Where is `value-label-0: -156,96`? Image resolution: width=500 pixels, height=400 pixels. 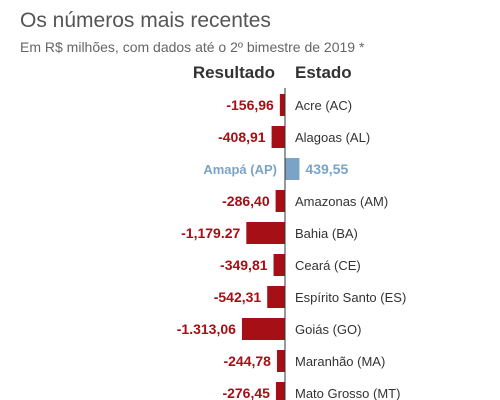
value-label-0: -156,96 is located at coordinates (250, 105).